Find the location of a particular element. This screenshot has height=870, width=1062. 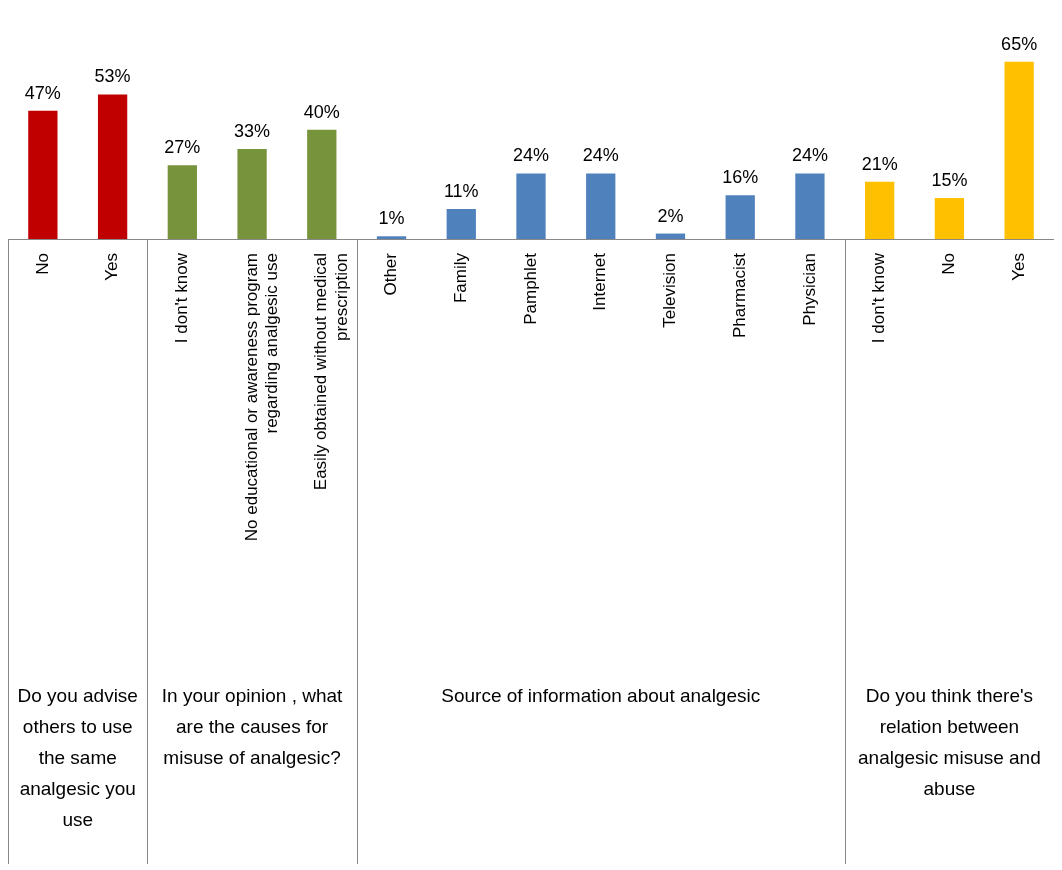

text: In your opinion , what are the causes for misuse of analgesic? is located at coordinates (252, 726).